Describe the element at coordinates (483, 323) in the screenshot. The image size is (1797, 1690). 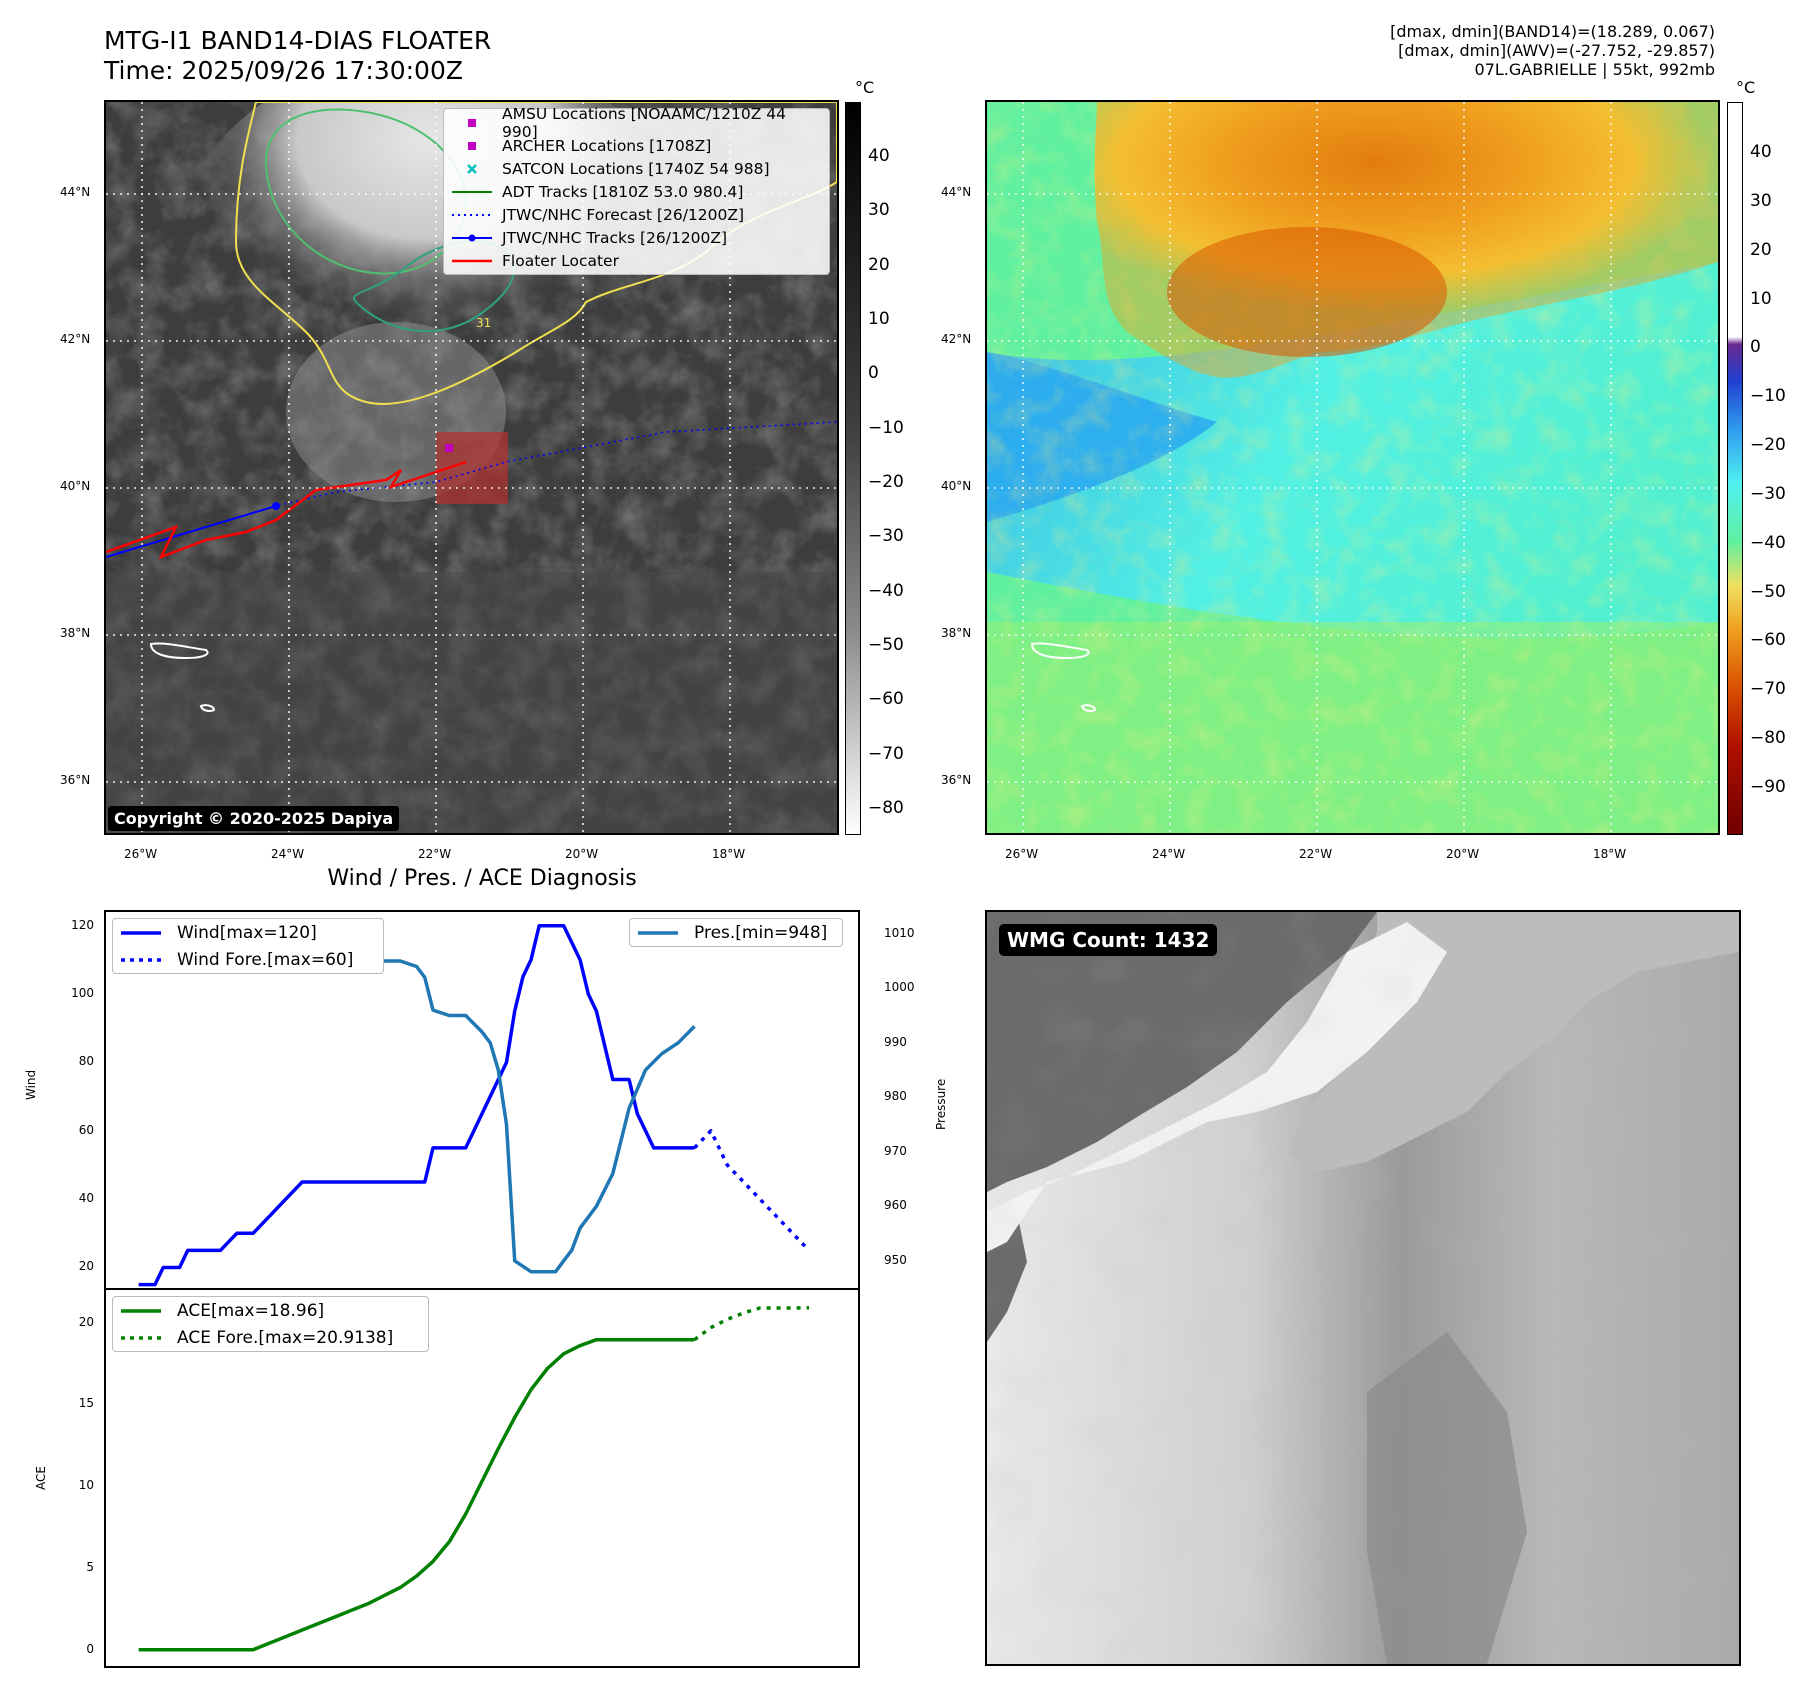
I see `contour-label: 31` at that location.